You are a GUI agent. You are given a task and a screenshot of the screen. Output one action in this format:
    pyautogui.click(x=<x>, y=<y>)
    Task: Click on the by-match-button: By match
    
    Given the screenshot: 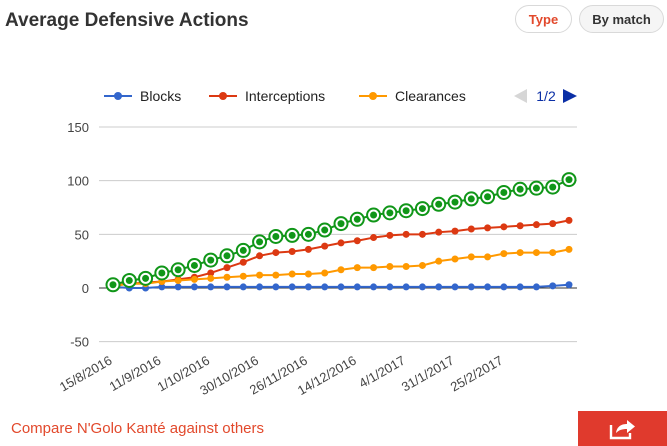 What is the action you would take?
    pyautogui.click(x=621, y=19)
    